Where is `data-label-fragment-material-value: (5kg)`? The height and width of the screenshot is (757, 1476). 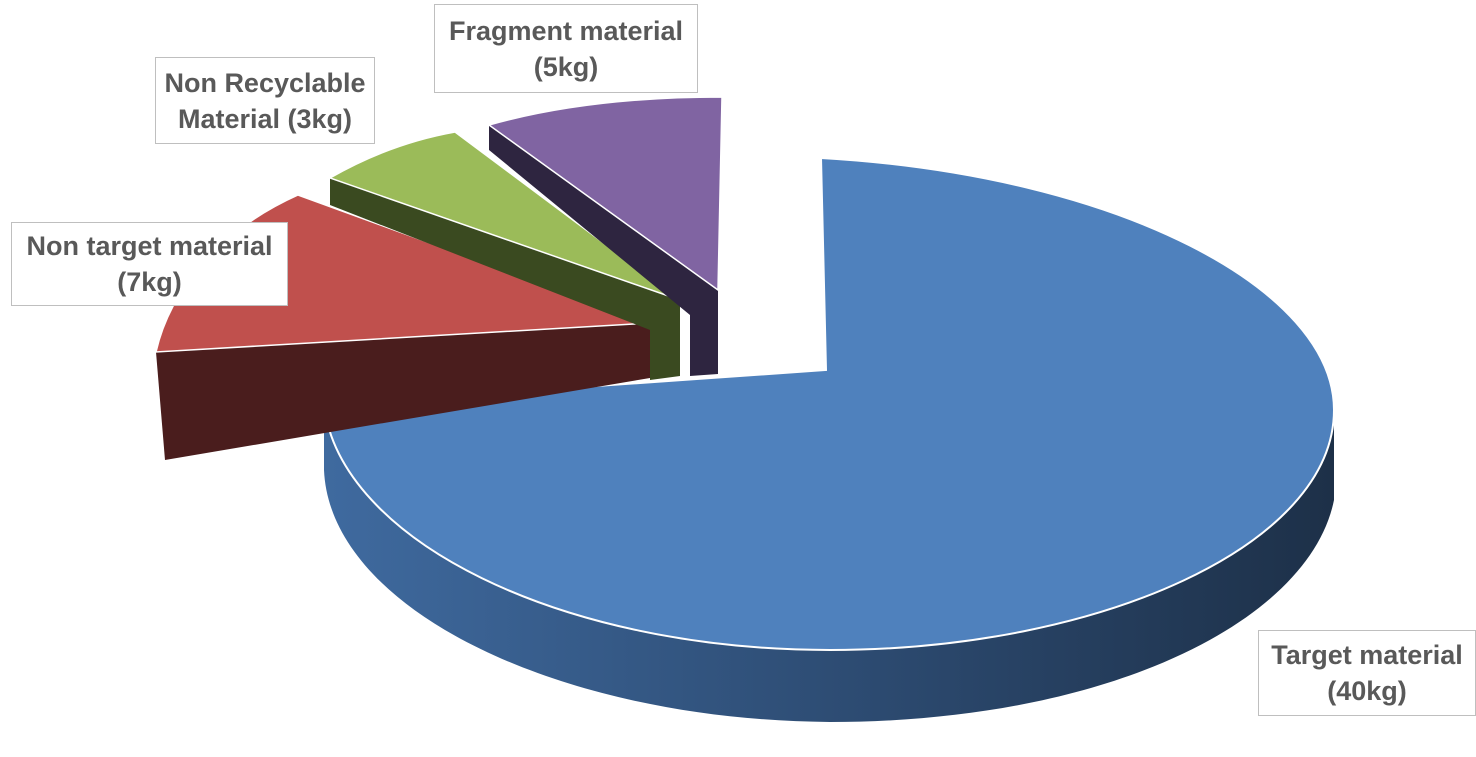 data-label-fragment-material-value: (5kg) is located at coordinates (566, 66).